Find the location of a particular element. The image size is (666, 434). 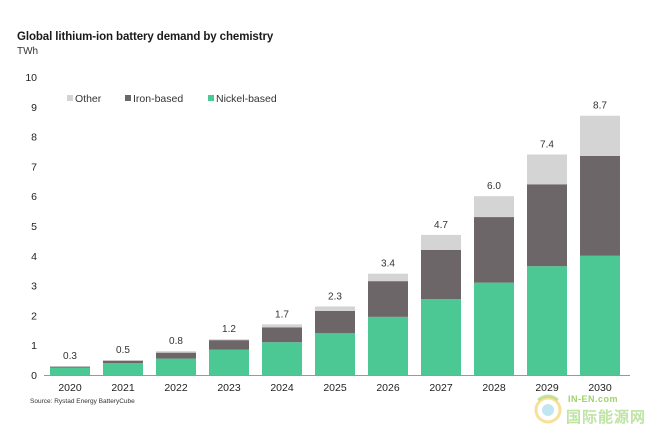

total-label: 1.7 is located at coordinates (282, 314).